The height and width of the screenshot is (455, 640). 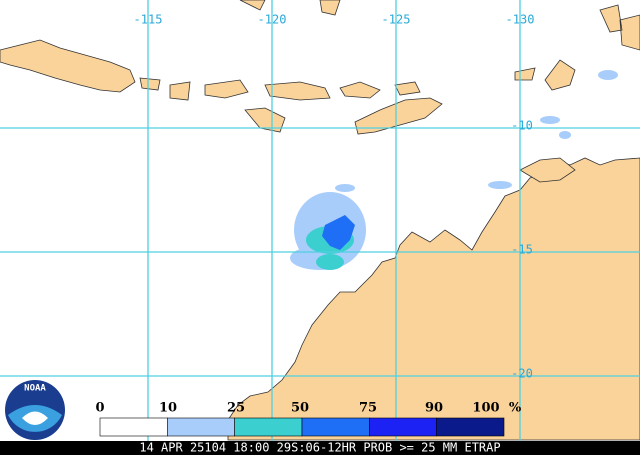 I want to click on legend-label: 100, so click(x=485, y=408).